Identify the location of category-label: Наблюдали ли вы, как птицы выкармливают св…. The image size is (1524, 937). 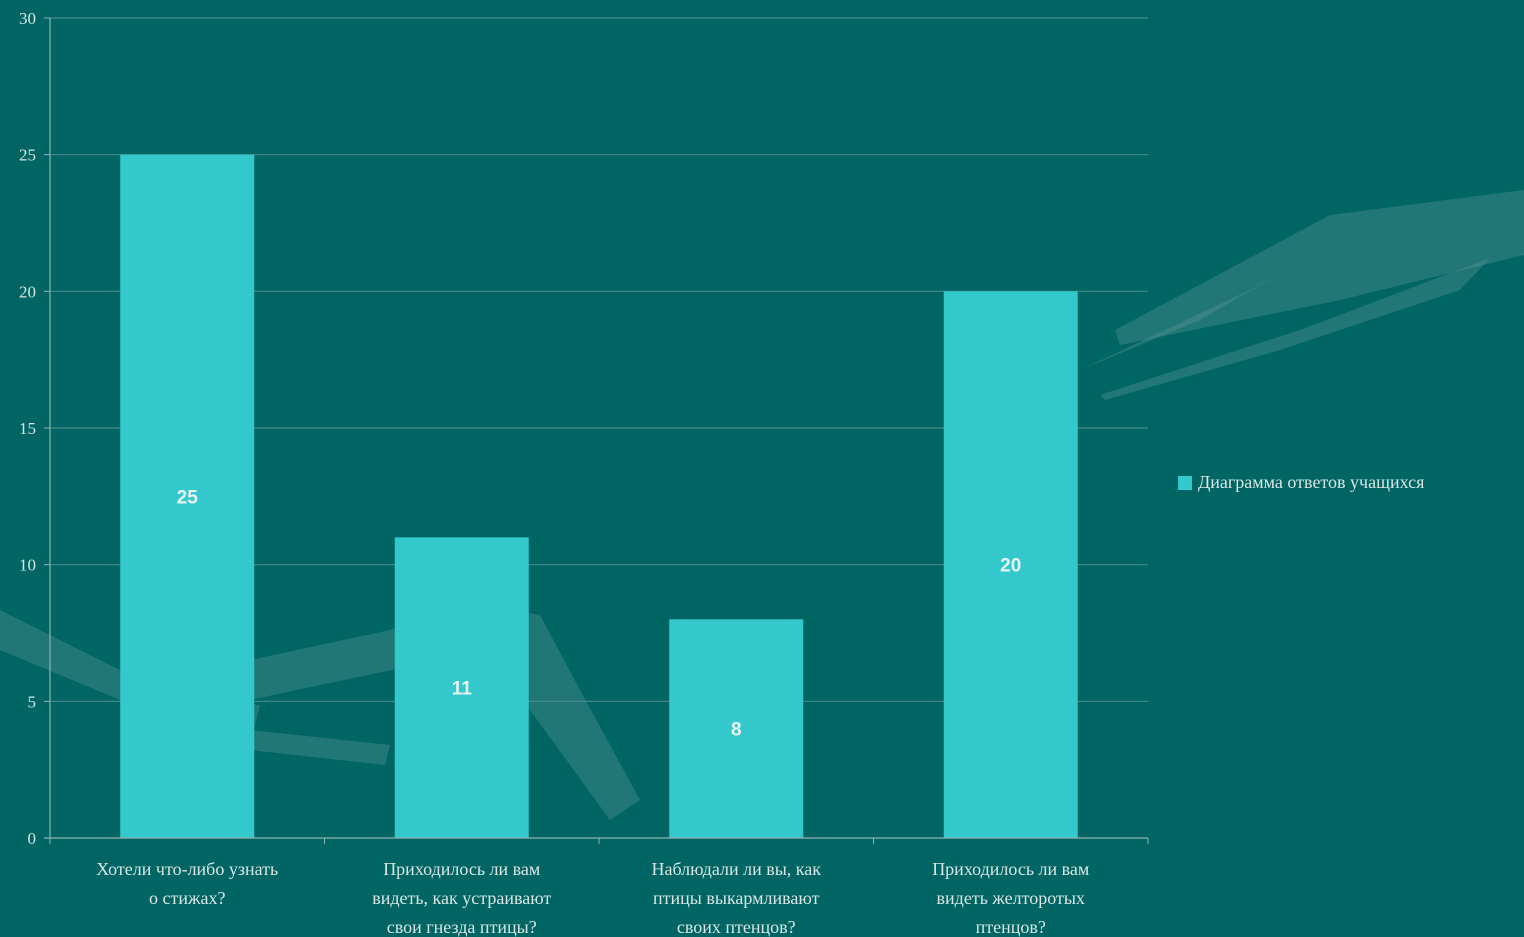
(736, 898).